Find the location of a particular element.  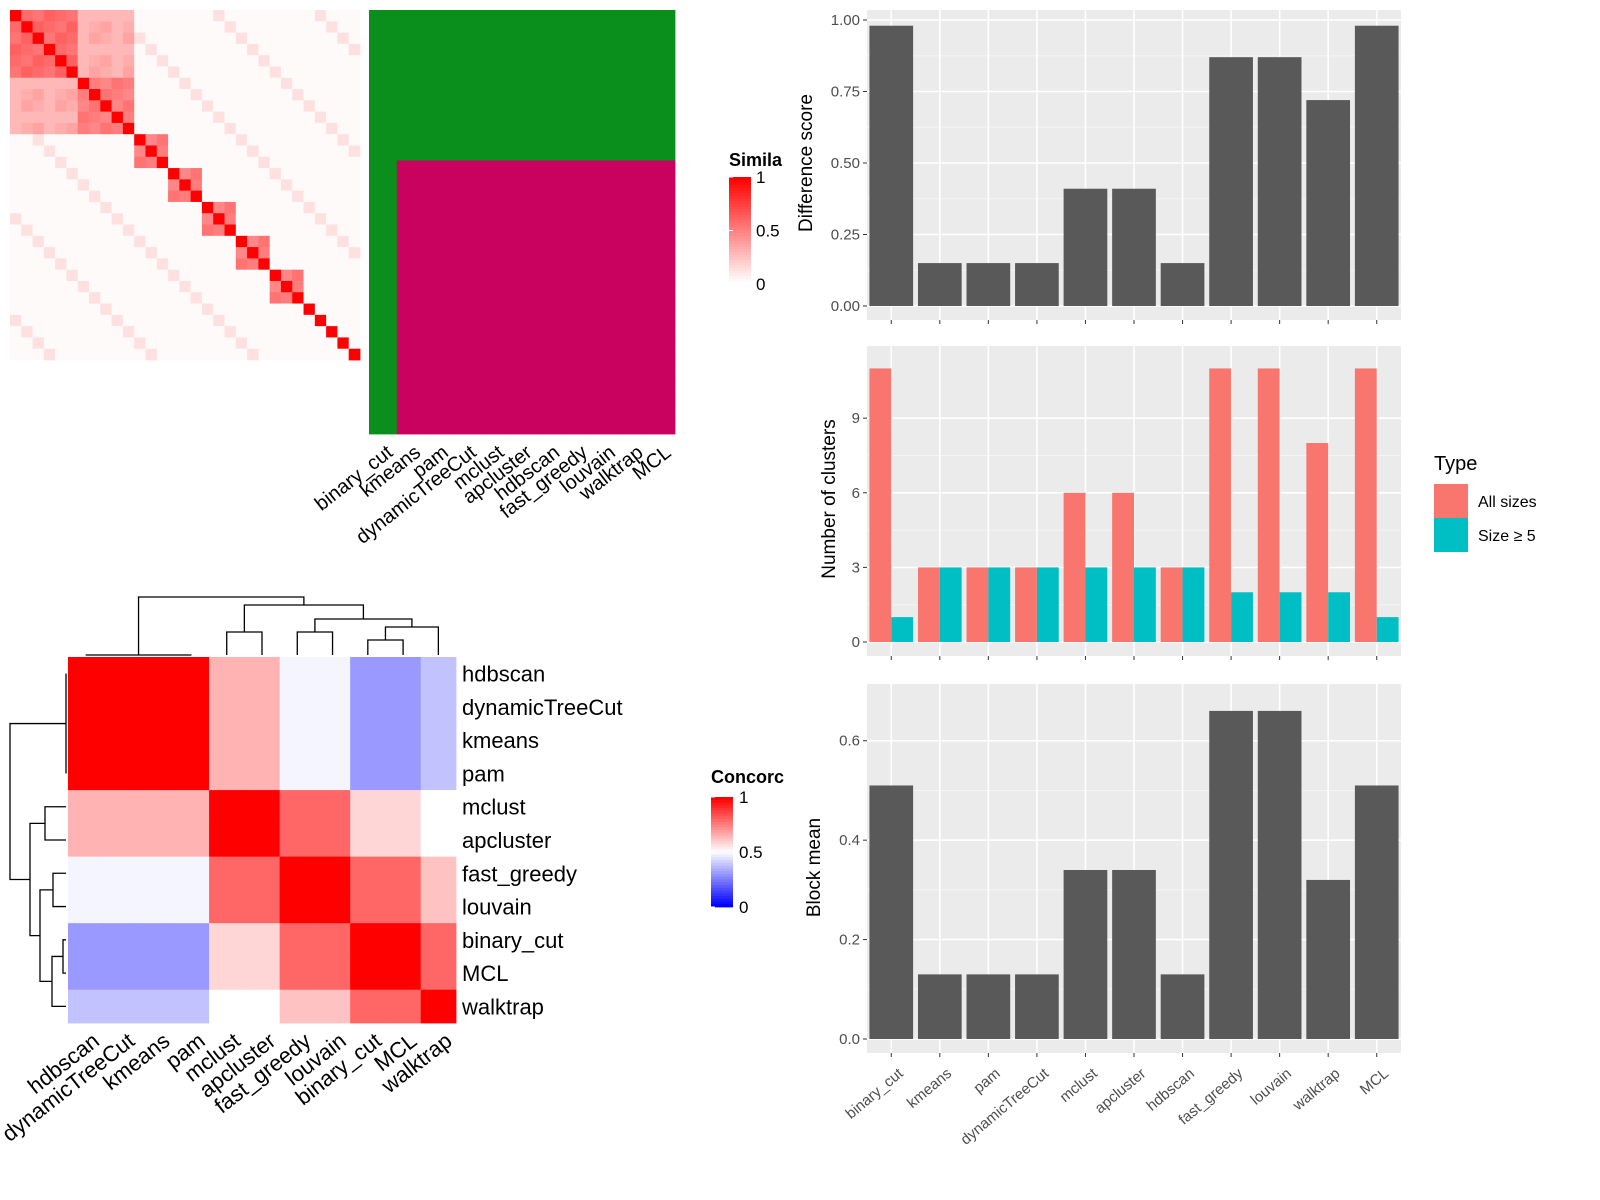

similarity-legend-label: 0 is located at coordinates (760, 284).